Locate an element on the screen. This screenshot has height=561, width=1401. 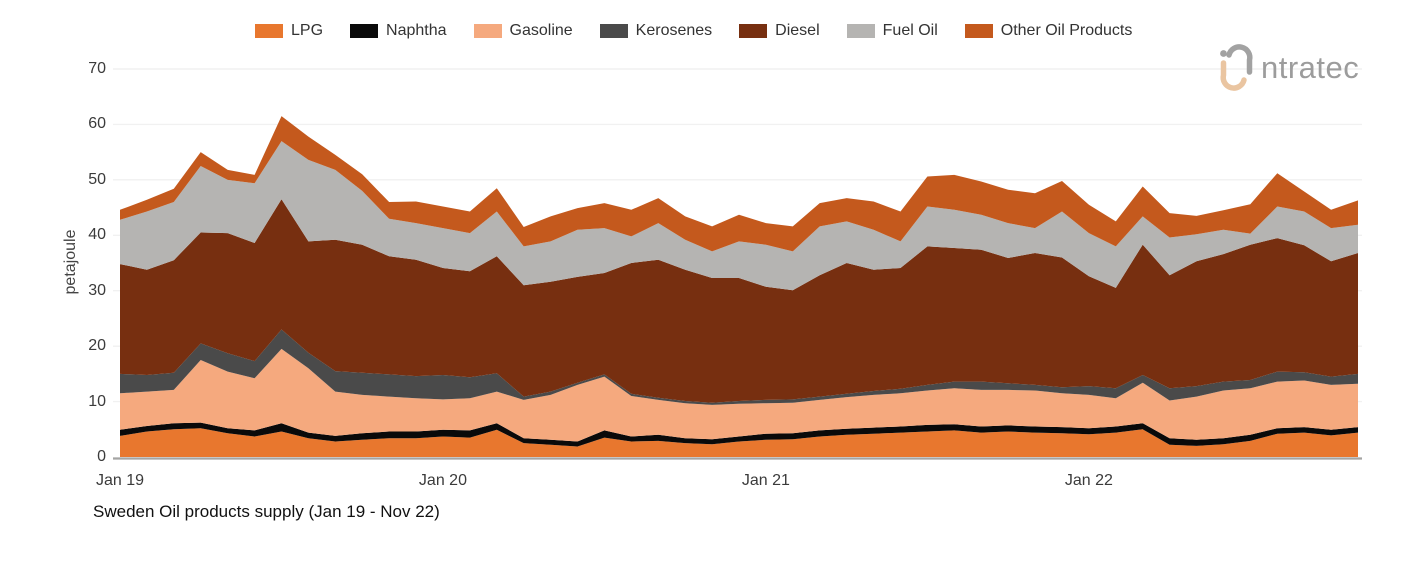
legend-swatch-kerosenes is located at coordinates (613, 31).